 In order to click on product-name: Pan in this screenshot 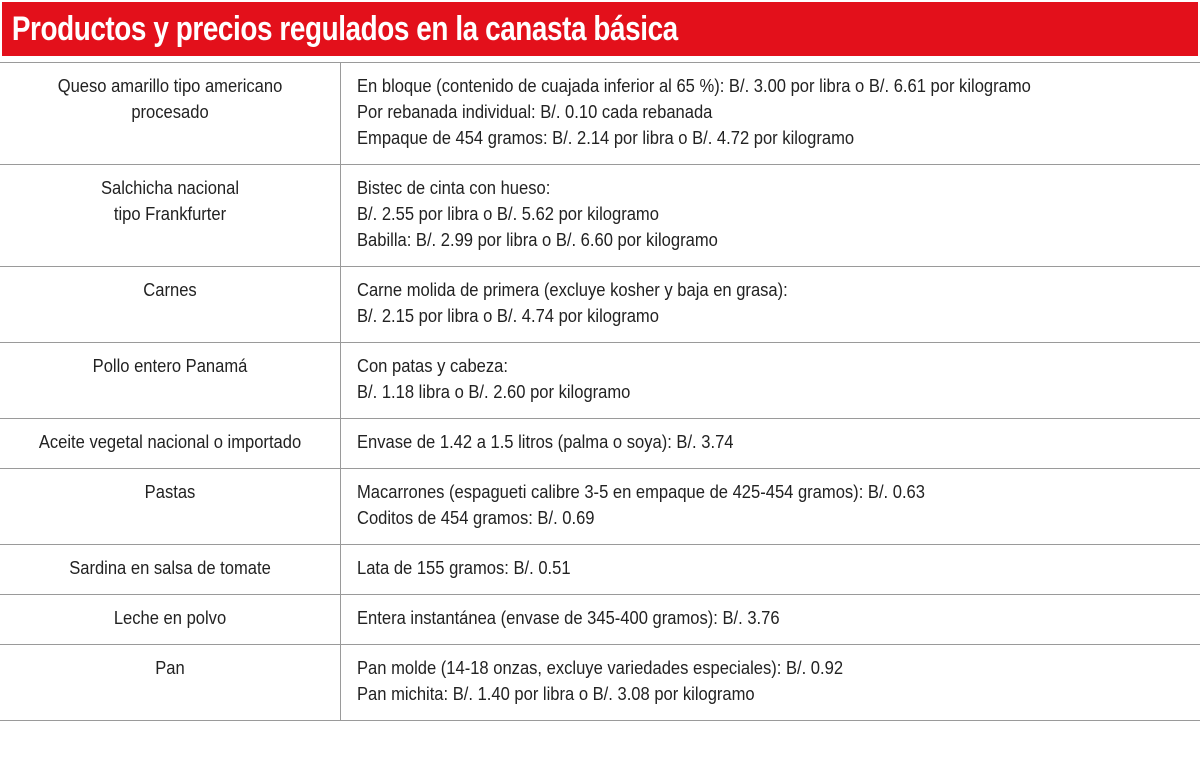, I will do `click(170, 668)`.